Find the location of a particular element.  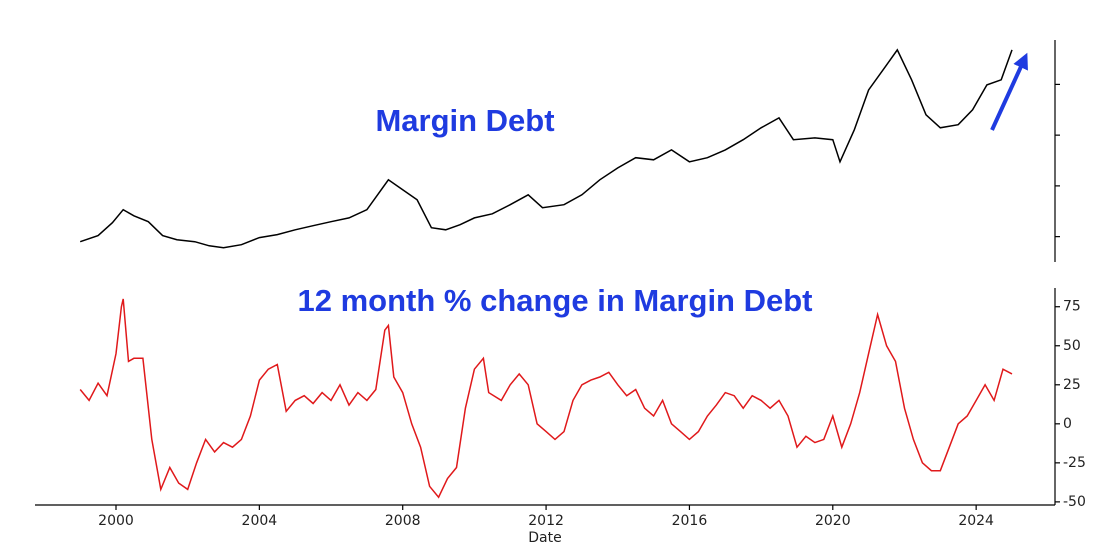

x-axis-label: Date is located at coordinates (544, 538).